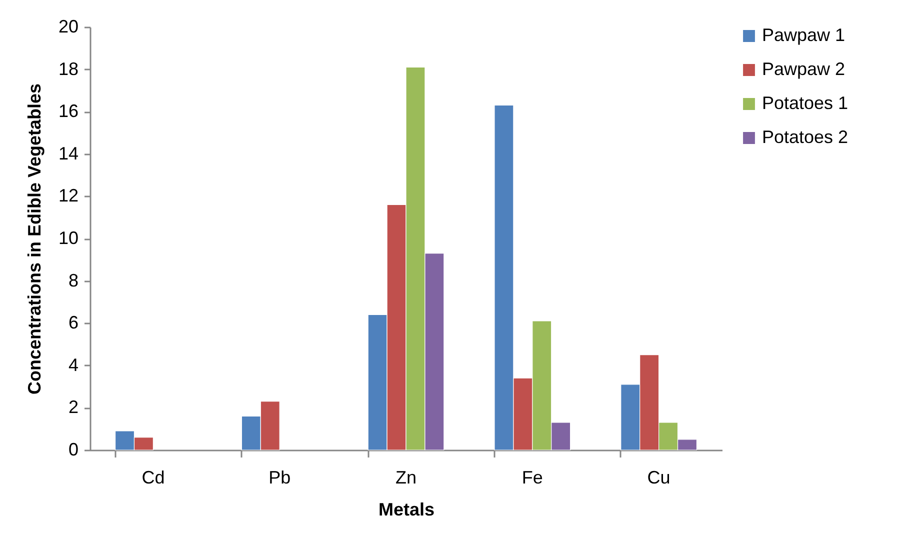 The height and width of the screenshot is (533, 903). I want to click on y-tick-label: 12, so click(68, 196).